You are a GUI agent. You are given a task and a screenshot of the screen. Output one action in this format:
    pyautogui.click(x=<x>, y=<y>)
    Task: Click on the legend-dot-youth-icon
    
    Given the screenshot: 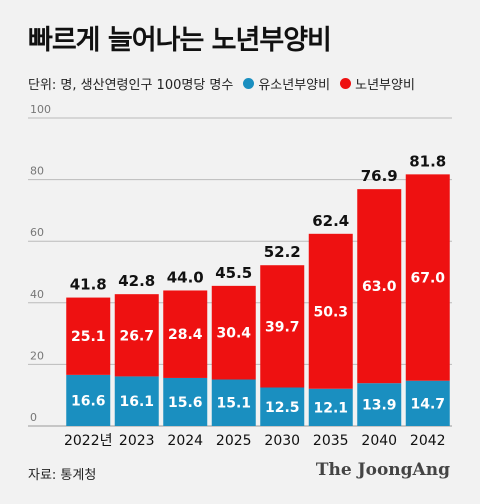 What is the action you would take?
    pyautogui.click(x=249, y=83)
    